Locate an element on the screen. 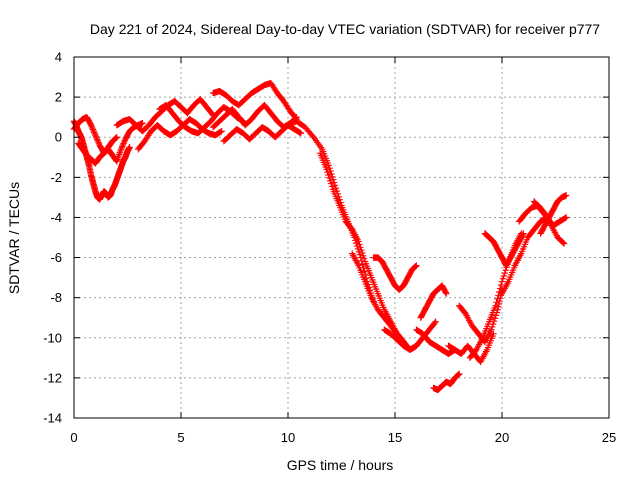 This screenshot has width=640, height=480. y-tick-label: -14 is located at coordinates (52, 418).